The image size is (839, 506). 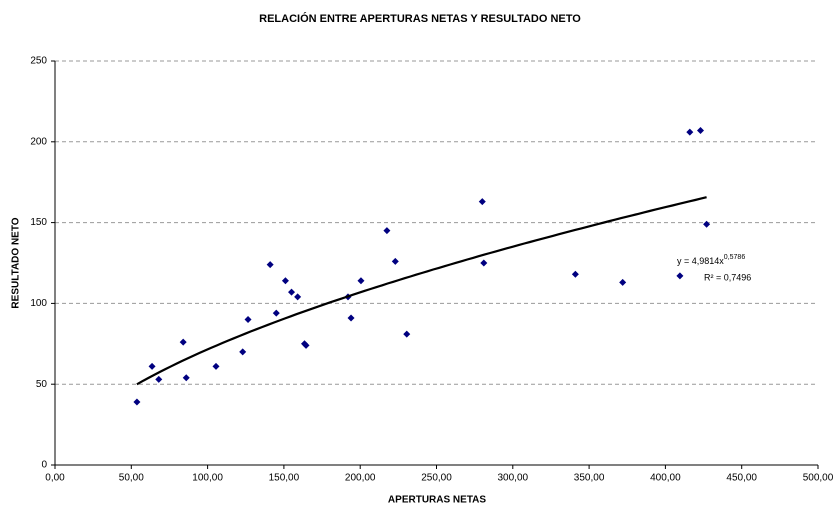 I want to click on y-axis-label: RESULTADO NETO, so click(x=16, y=262).